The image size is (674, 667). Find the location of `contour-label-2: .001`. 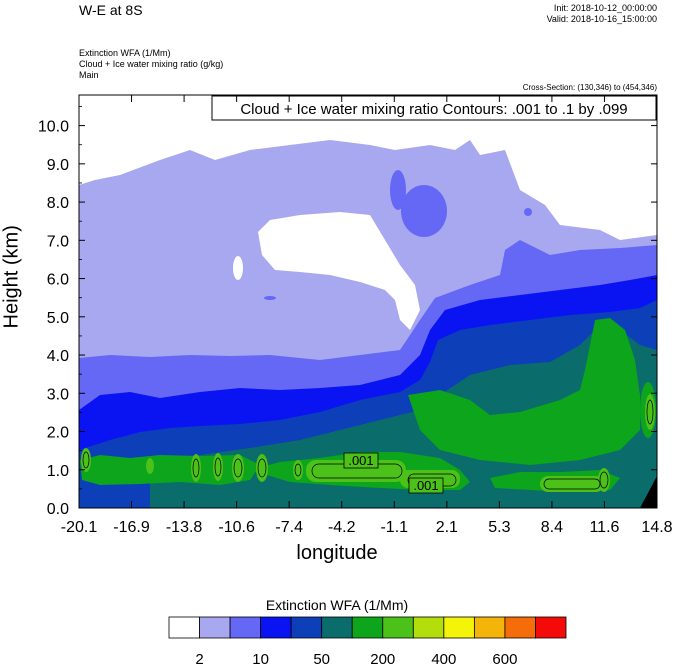

contour-label-2: .001 is located at coordinates (425, 485).